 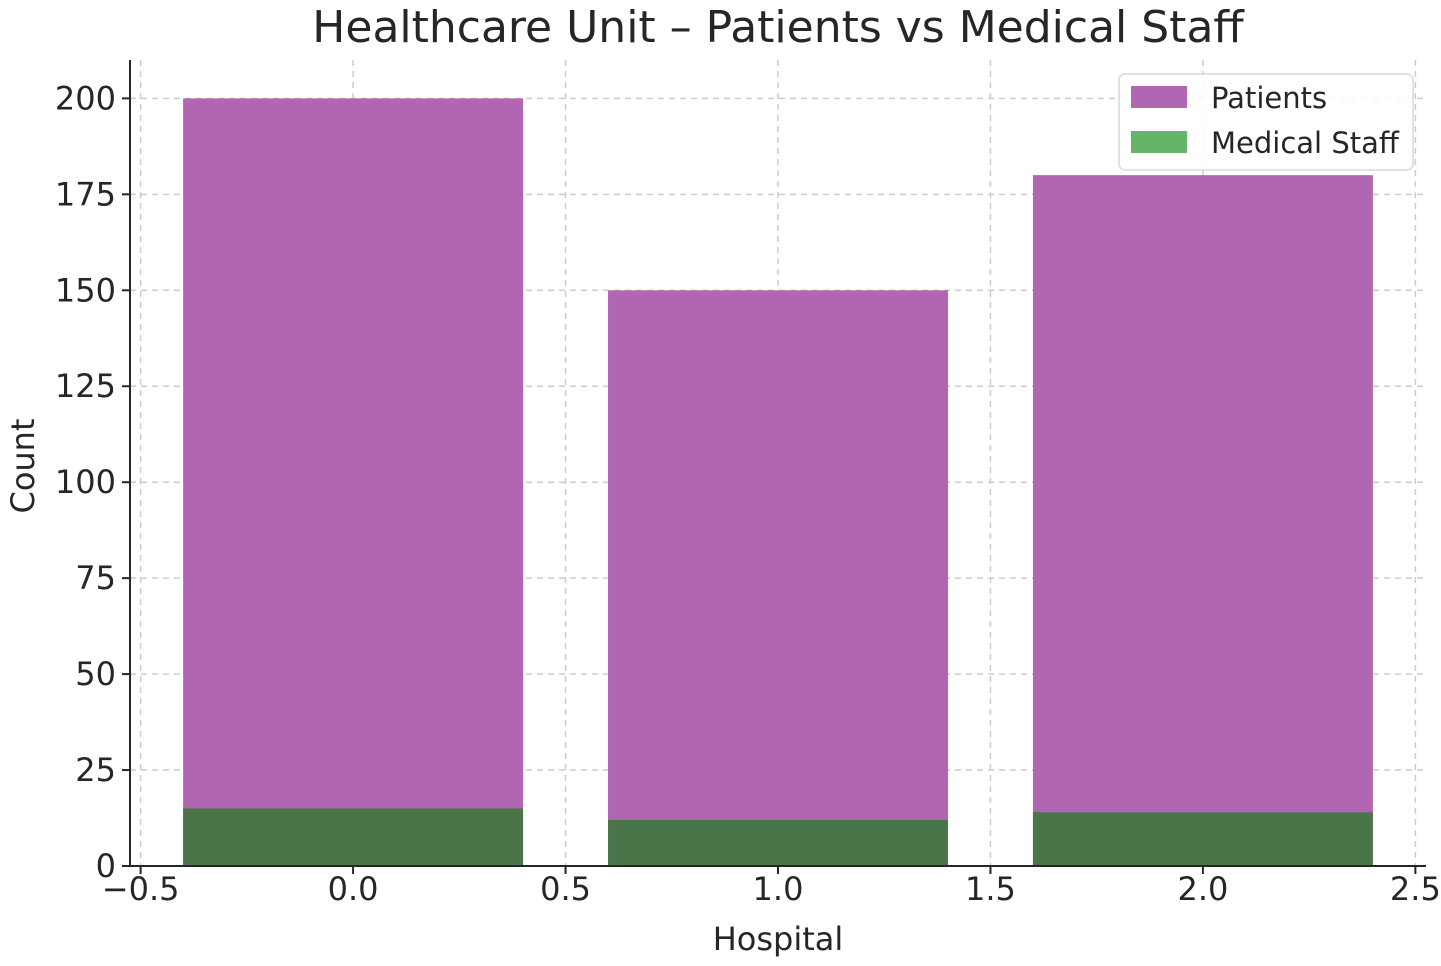 What do you see at coordinates (353, 889) in the screenshot?
I see `x-tick-label: 0.0` at bounding box center [353, 889].